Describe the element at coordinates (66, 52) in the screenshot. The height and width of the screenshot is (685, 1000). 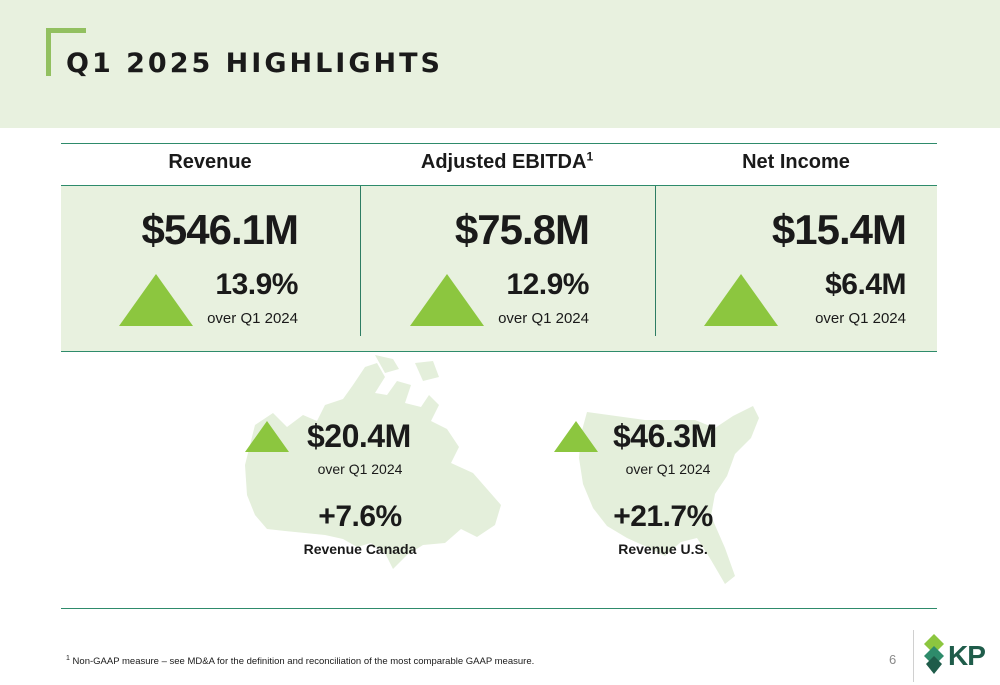
I see `title-bracket` at that location.